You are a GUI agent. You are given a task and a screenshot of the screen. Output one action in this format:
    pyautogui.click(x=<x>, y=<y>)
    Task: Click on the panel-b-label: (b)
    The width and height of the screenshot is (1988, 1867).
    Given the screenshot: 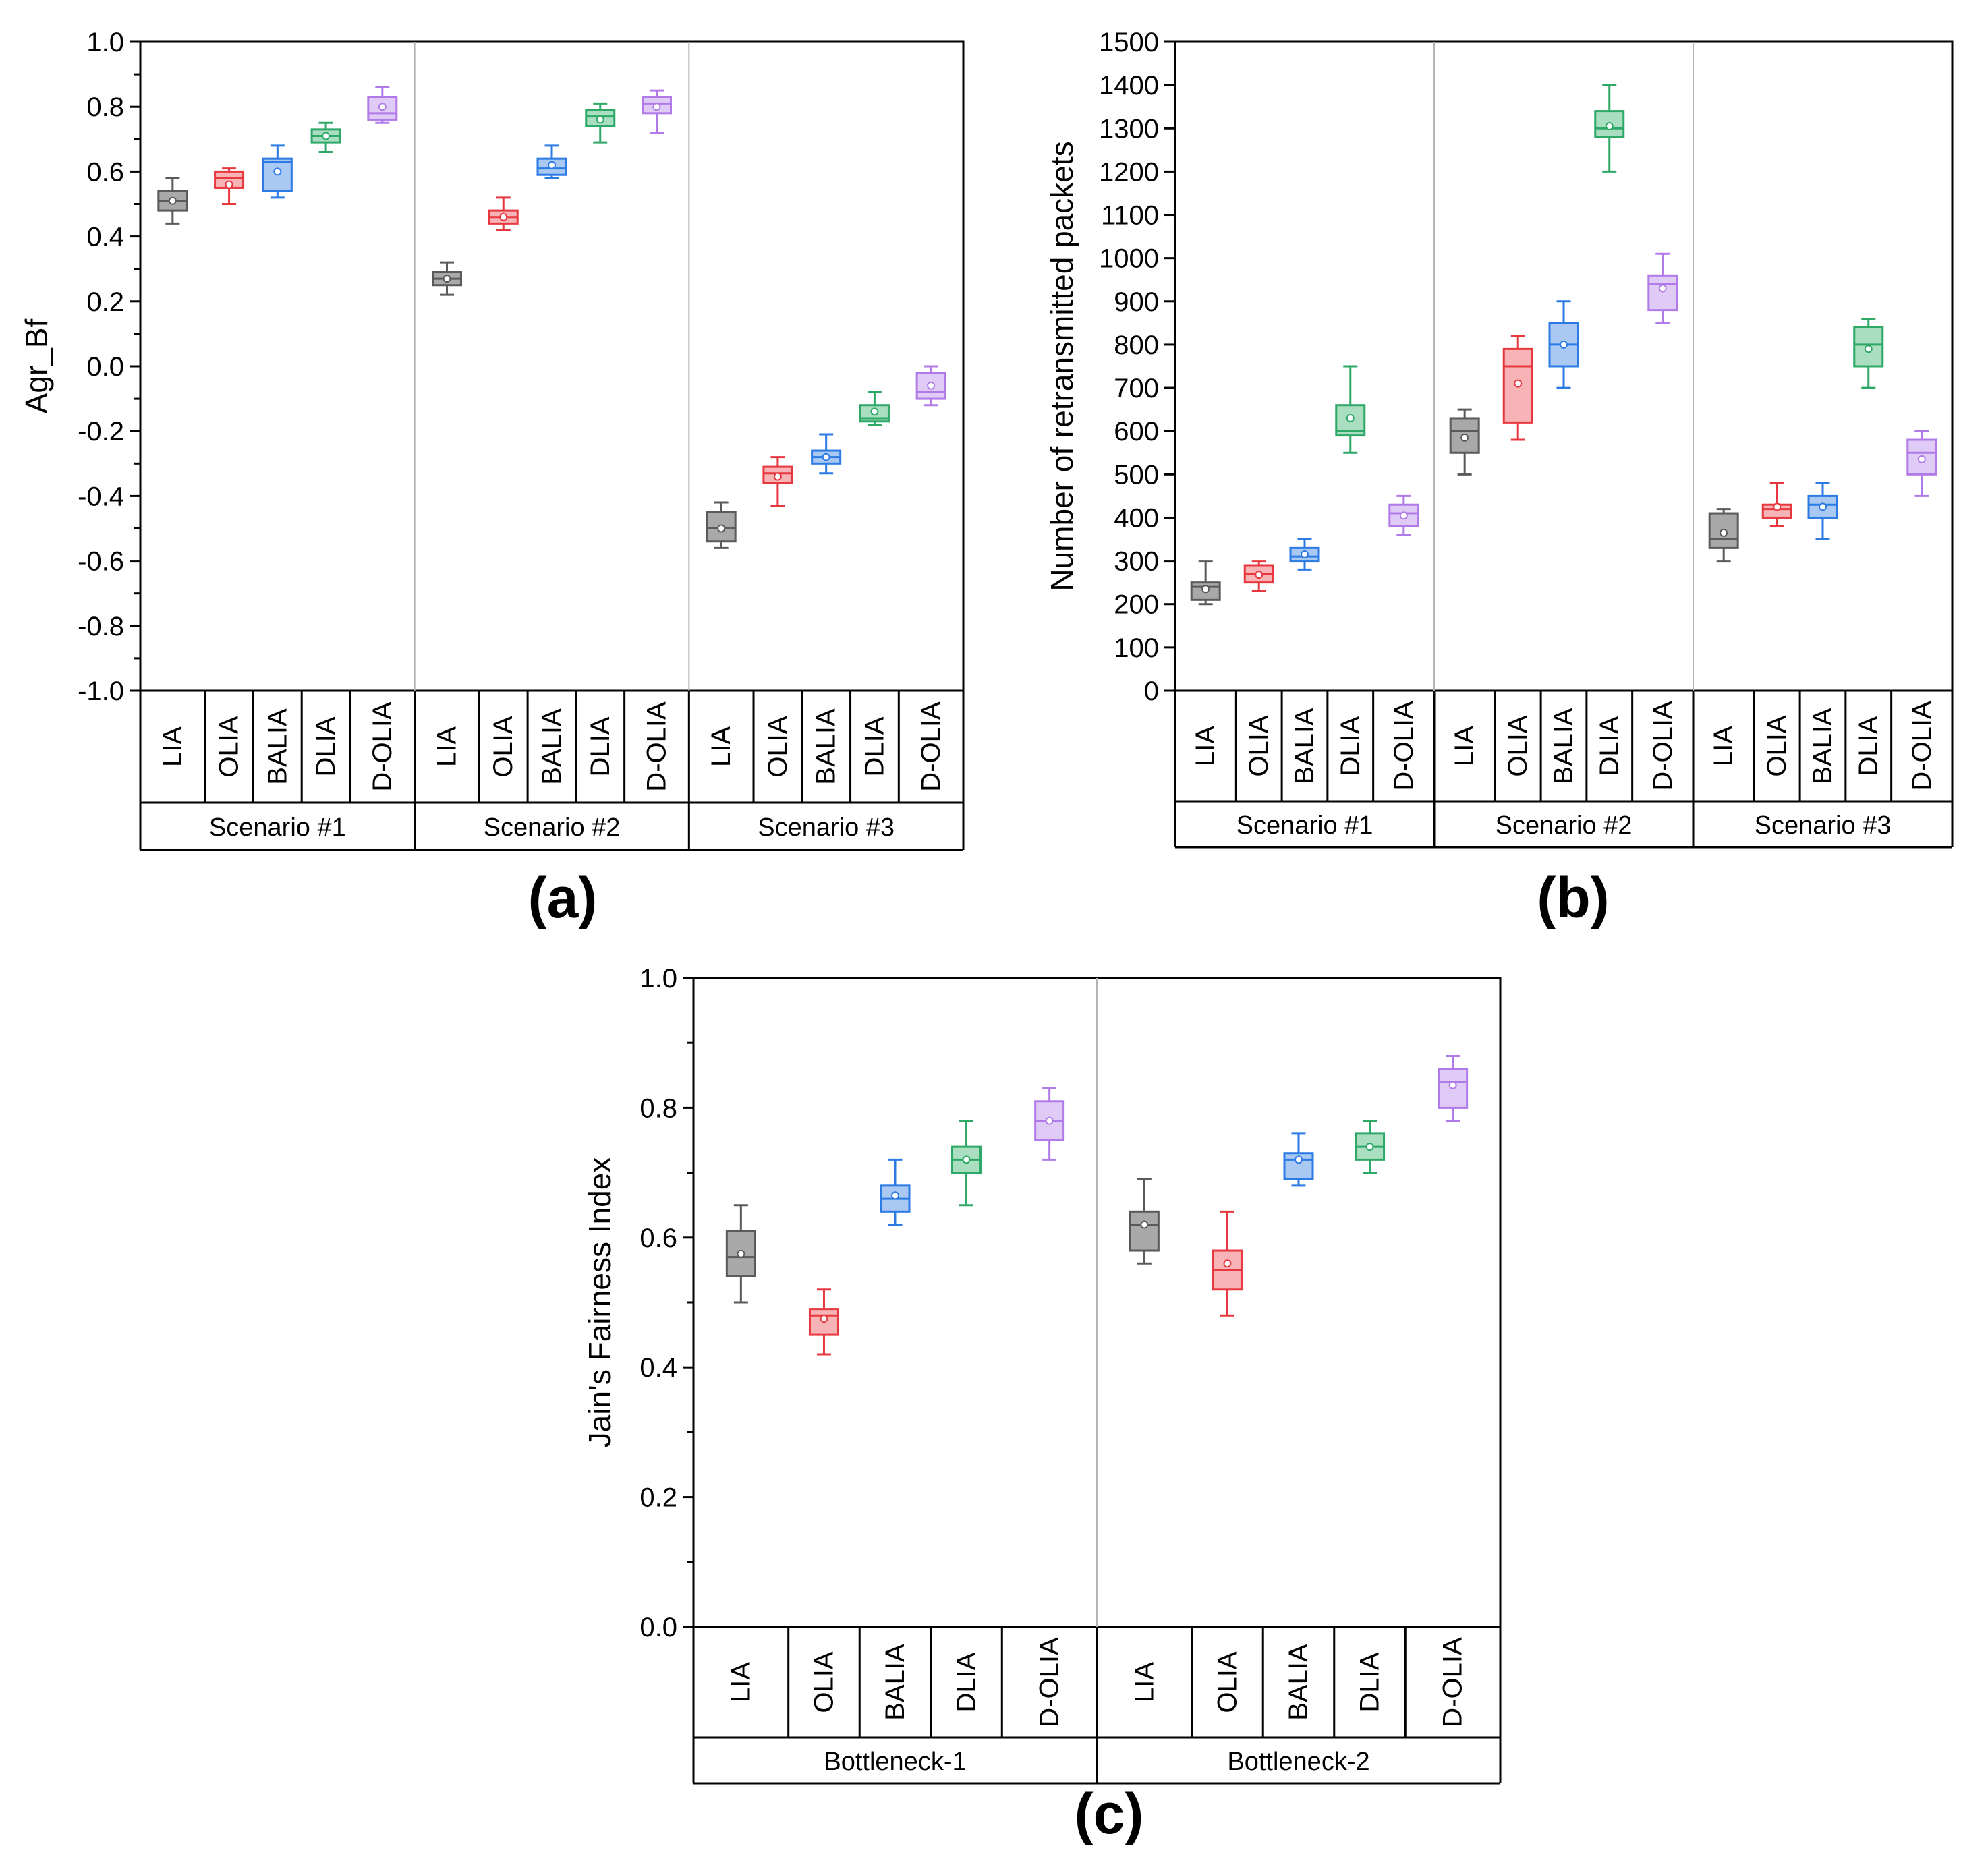 What is the action you would take?
    pyautogui.click(x=1573, y=898)
    